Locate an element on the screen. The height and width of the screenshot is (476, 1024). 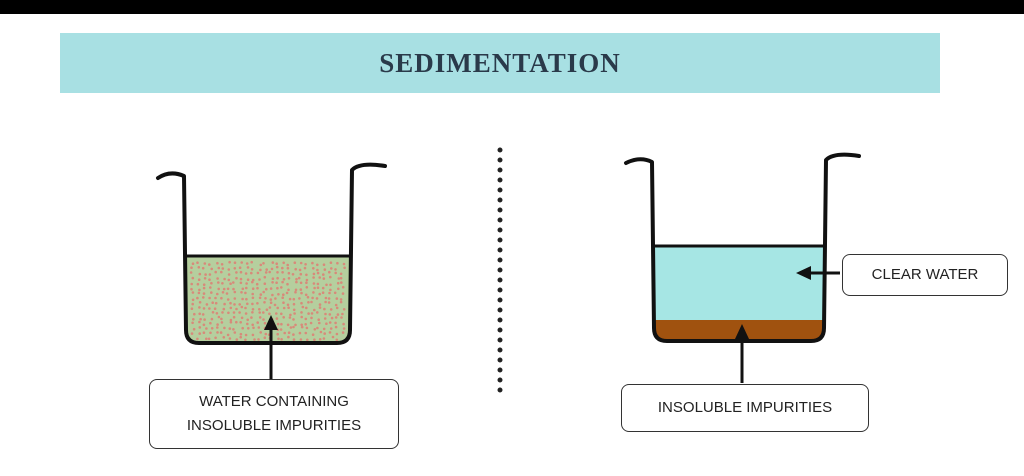
label-insoluble-impurities: INSOLUBLE IMPURITIES is located at coordinates (745, 408).